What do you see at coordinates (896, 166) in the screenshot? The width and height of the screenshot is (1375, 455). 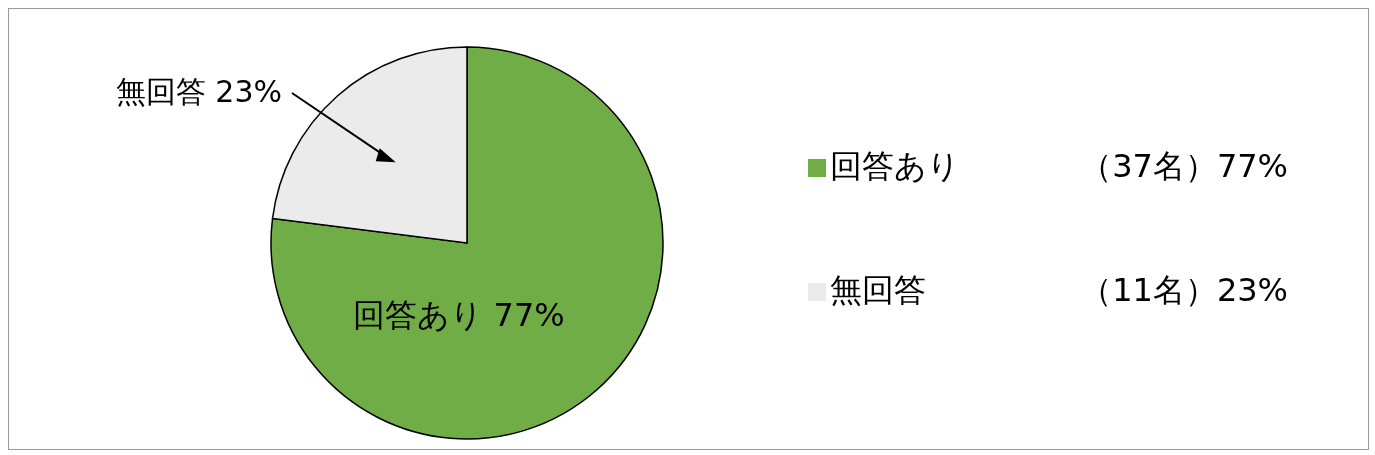 I see `legend-label: 回答あり` at bounding box center [896, 166].